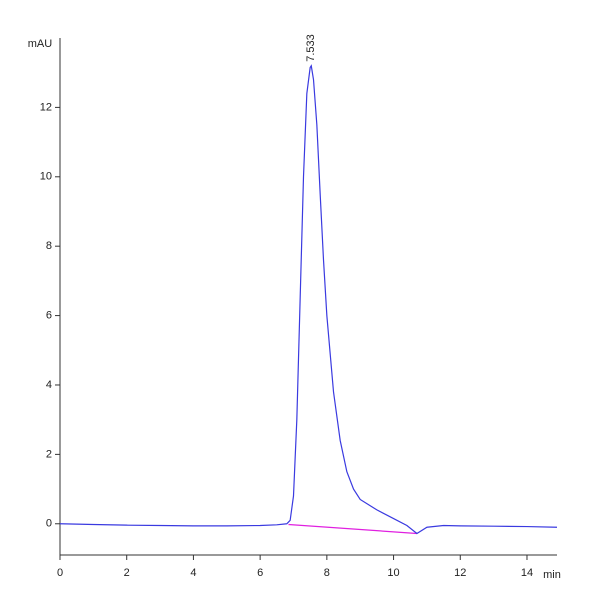  I want to click on x-tick-label: 4, so click(193, 573).